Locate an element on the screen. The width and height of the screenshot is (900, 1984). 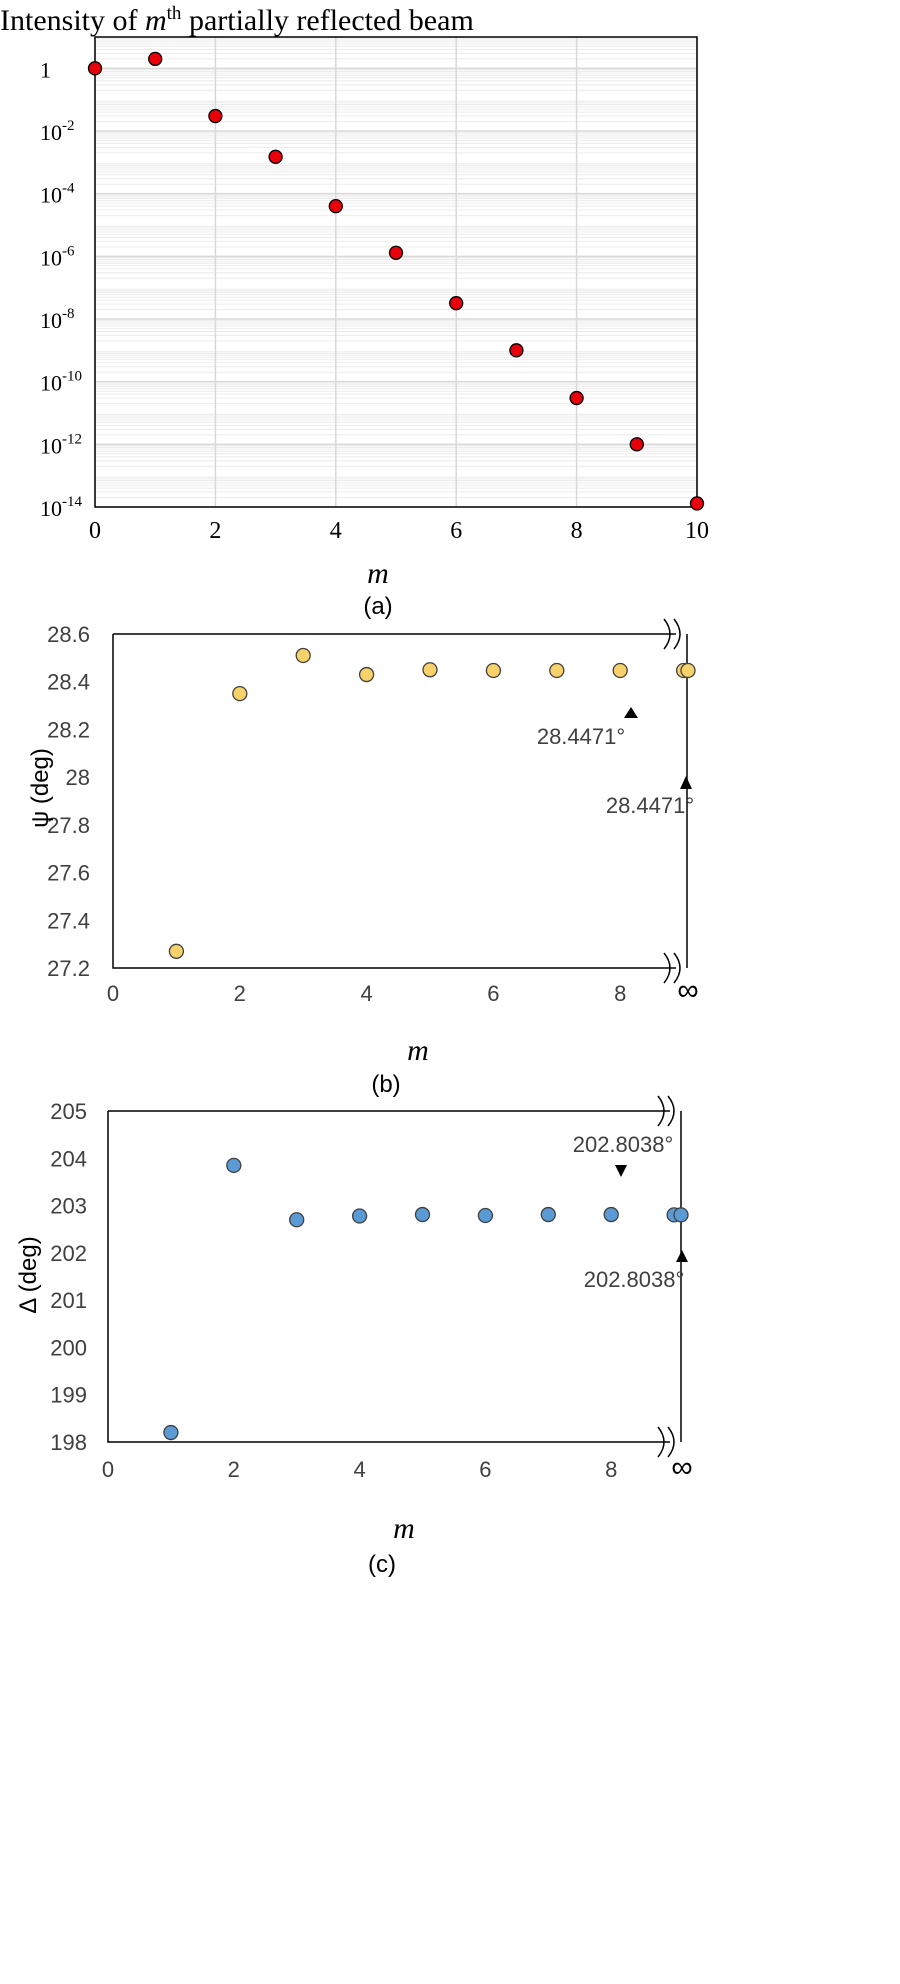
panel-b-y-tick-label: 28.6 is located at coordinates (68, 634).